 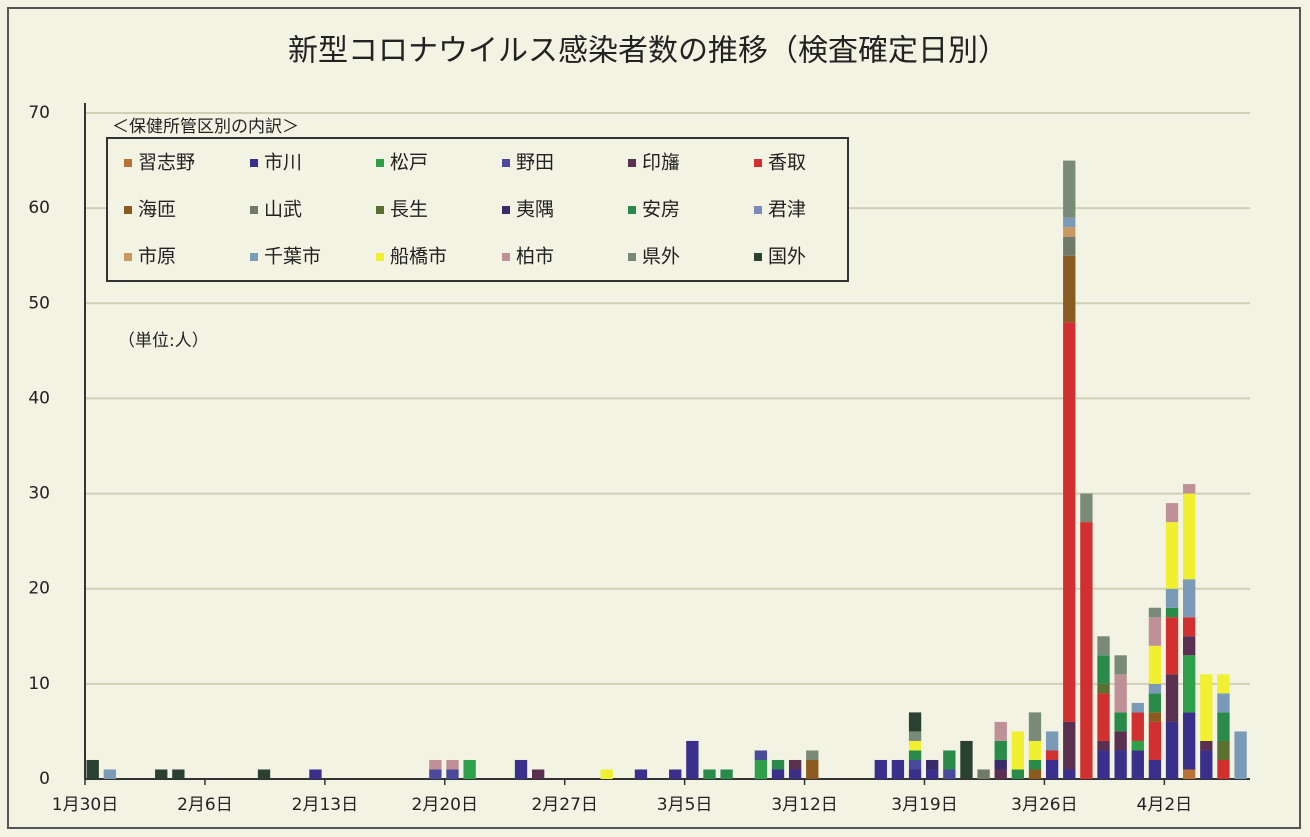 What do you see at coordinates (39, 684) in the screenshot?
I see `y-tick-label: 10` at bounding box center [39, 684].